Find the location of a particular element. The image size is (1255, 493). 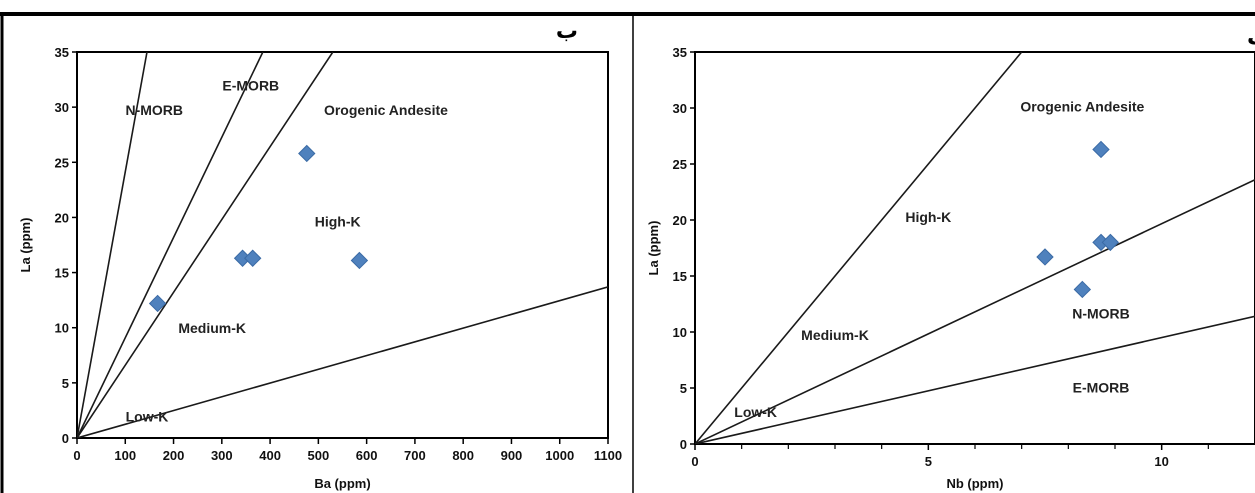

x-tick-label: 100 is located at coordinates (125, 455).